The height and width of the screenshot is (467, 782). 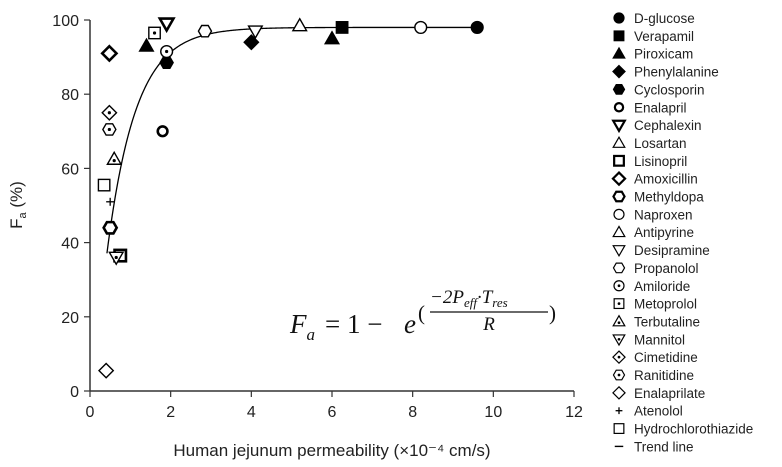 I want to click on legend-label: Piroxicam, so click(x=663, y=54).